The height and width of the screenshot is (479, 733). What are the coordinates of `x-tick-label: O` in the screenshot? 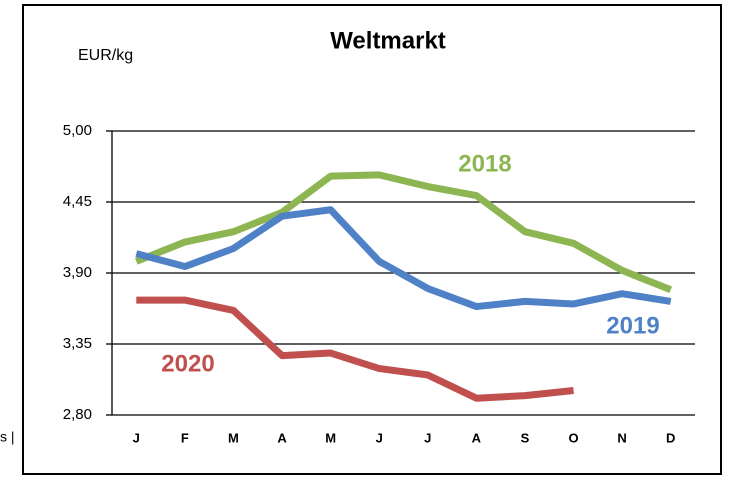 It's located at (573, 437).